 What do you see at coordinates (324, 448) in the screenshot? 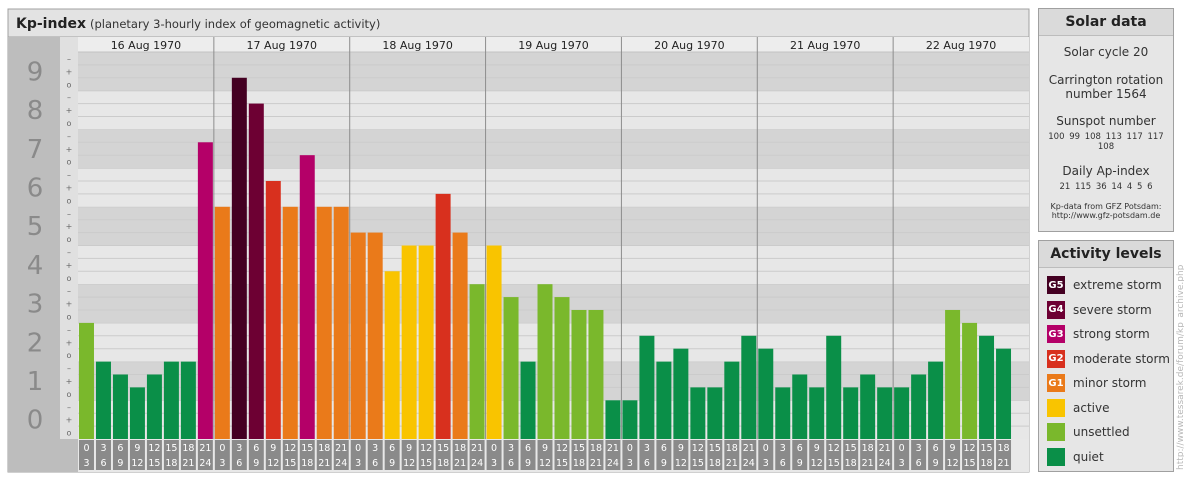
I see `time-start-label: 18` at bounding box center [324, 448].